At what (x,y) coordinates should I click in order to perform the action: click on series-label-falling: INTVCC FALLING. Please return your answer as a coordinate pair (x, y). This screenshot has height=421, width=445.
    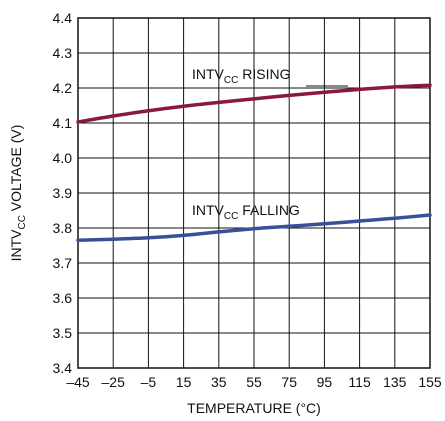
    Looking at the image, I should click on (246, 212).